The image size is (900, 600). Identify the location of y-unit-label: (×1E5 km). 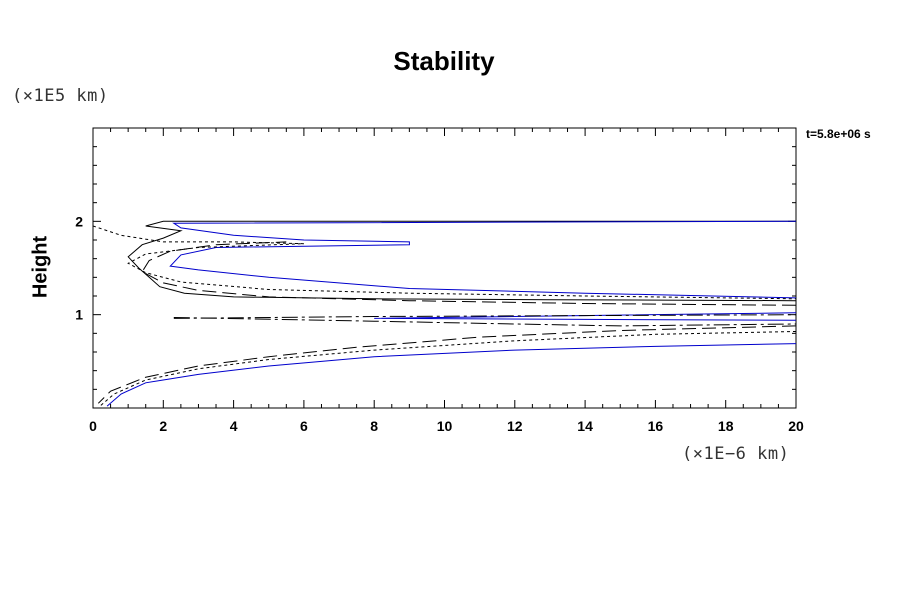
(60, 96).